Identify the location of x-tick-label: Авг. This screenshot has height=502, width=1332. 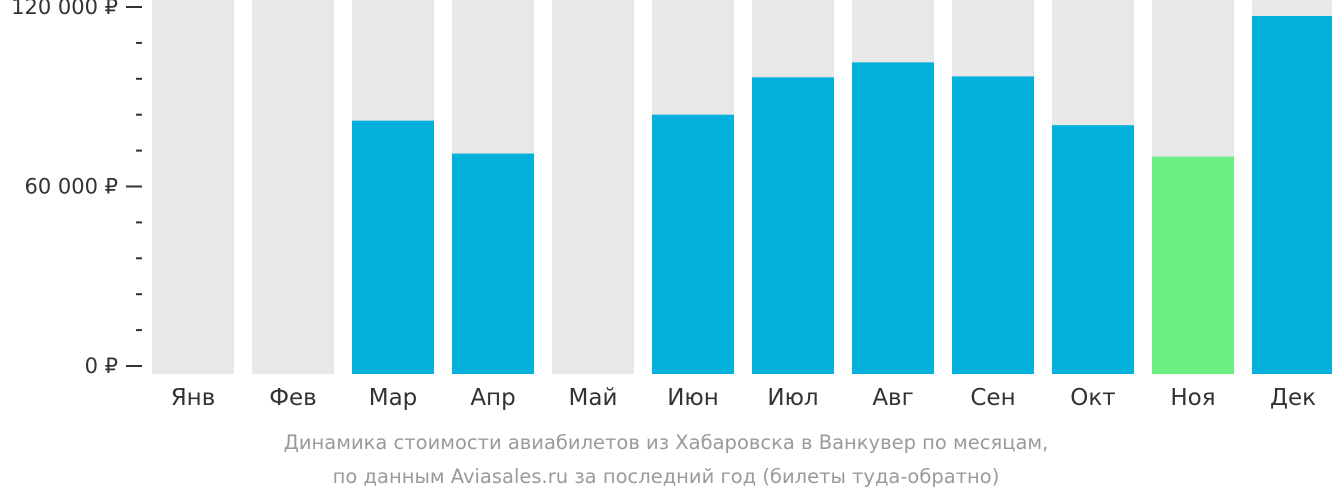
(892, 398).